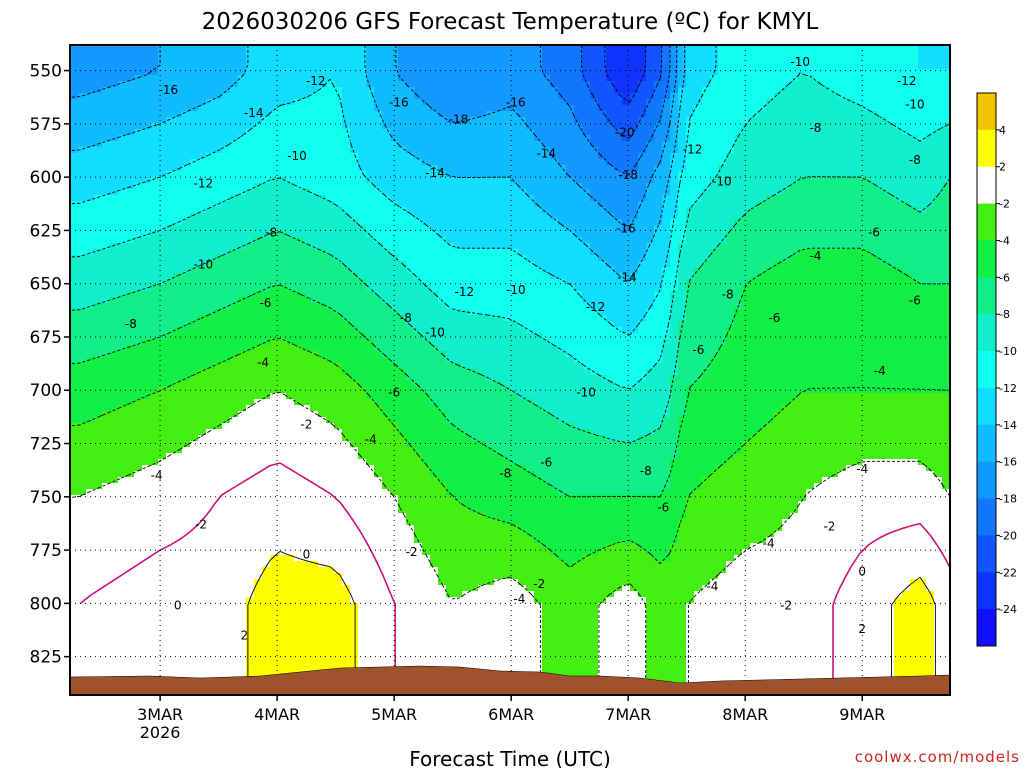  Describe the element at coordinates (46, 551) in the screenshot. I see `y-tick-label: 775` at that location.